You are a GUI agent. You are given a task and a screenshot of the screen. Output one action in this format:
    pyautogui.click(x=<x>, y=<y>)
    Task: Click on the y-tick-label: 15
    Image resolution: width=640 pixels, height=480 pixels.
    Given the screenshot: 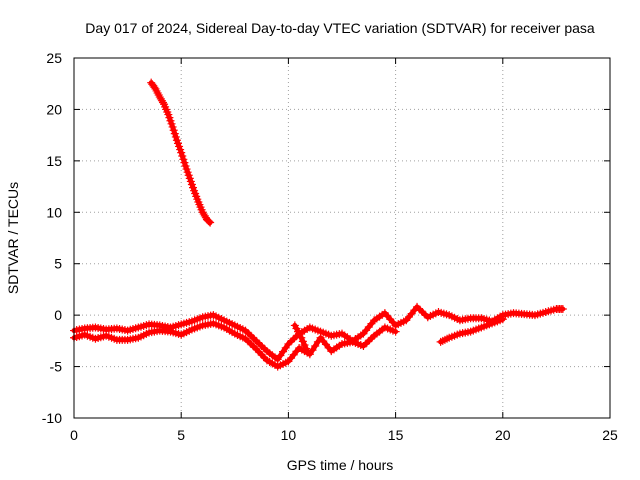 What is the action you would take?
    pyautogui.click(x=54, y=161)
    